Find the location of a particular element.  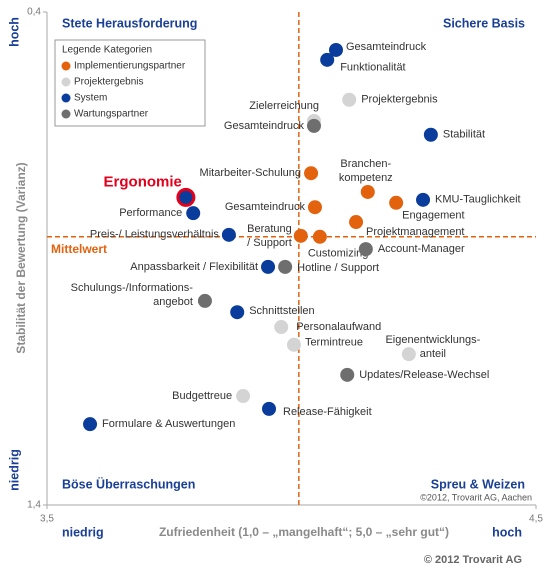

x-tick-label: 3,5 is located at coordinates (47, 519).